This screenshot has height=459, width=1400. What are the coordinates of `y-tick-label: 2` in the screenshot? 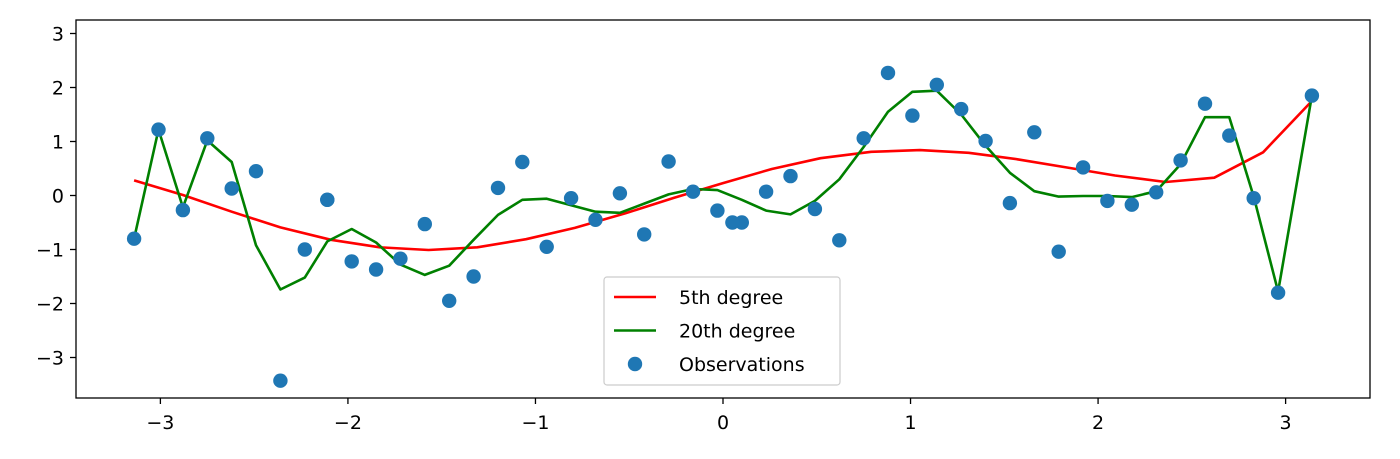 It's located at (58, 89).